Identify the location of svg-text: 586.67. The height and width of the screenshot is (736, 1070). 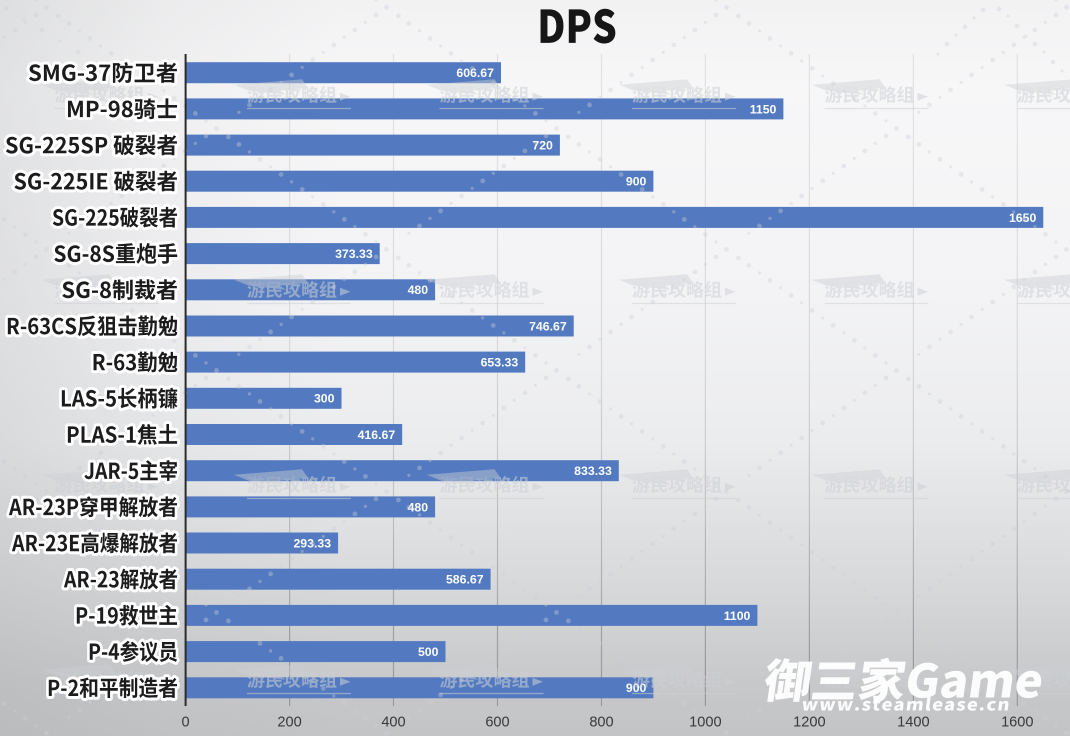
(465, 580).